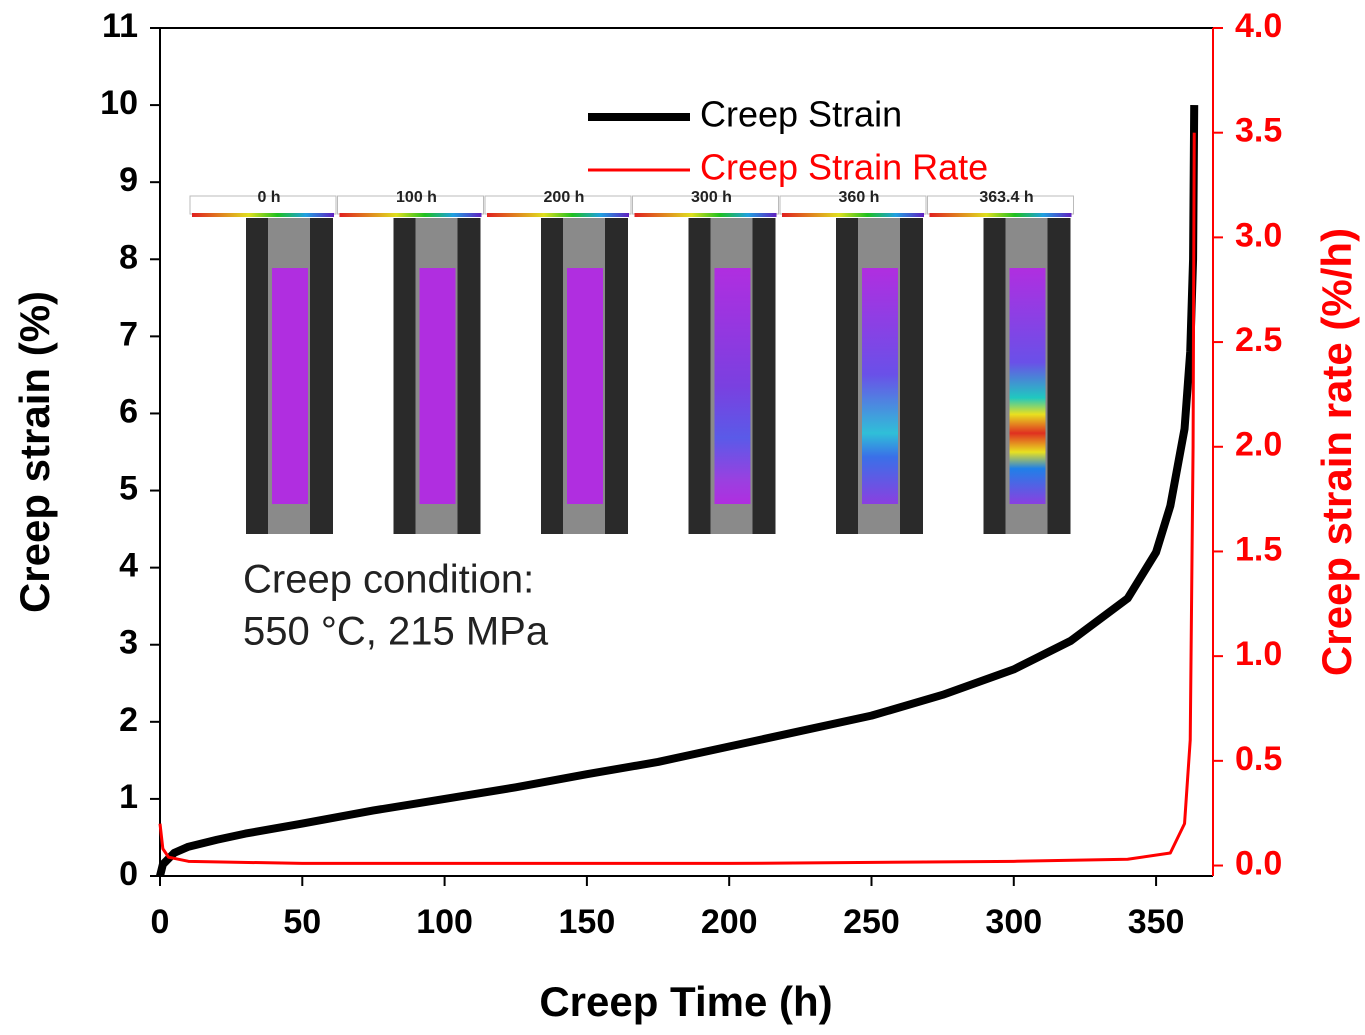  What do you see at coordinates (128, 334) in the screenshot?
I see `y-tick-label: 7` at bounding box center [128, 334].